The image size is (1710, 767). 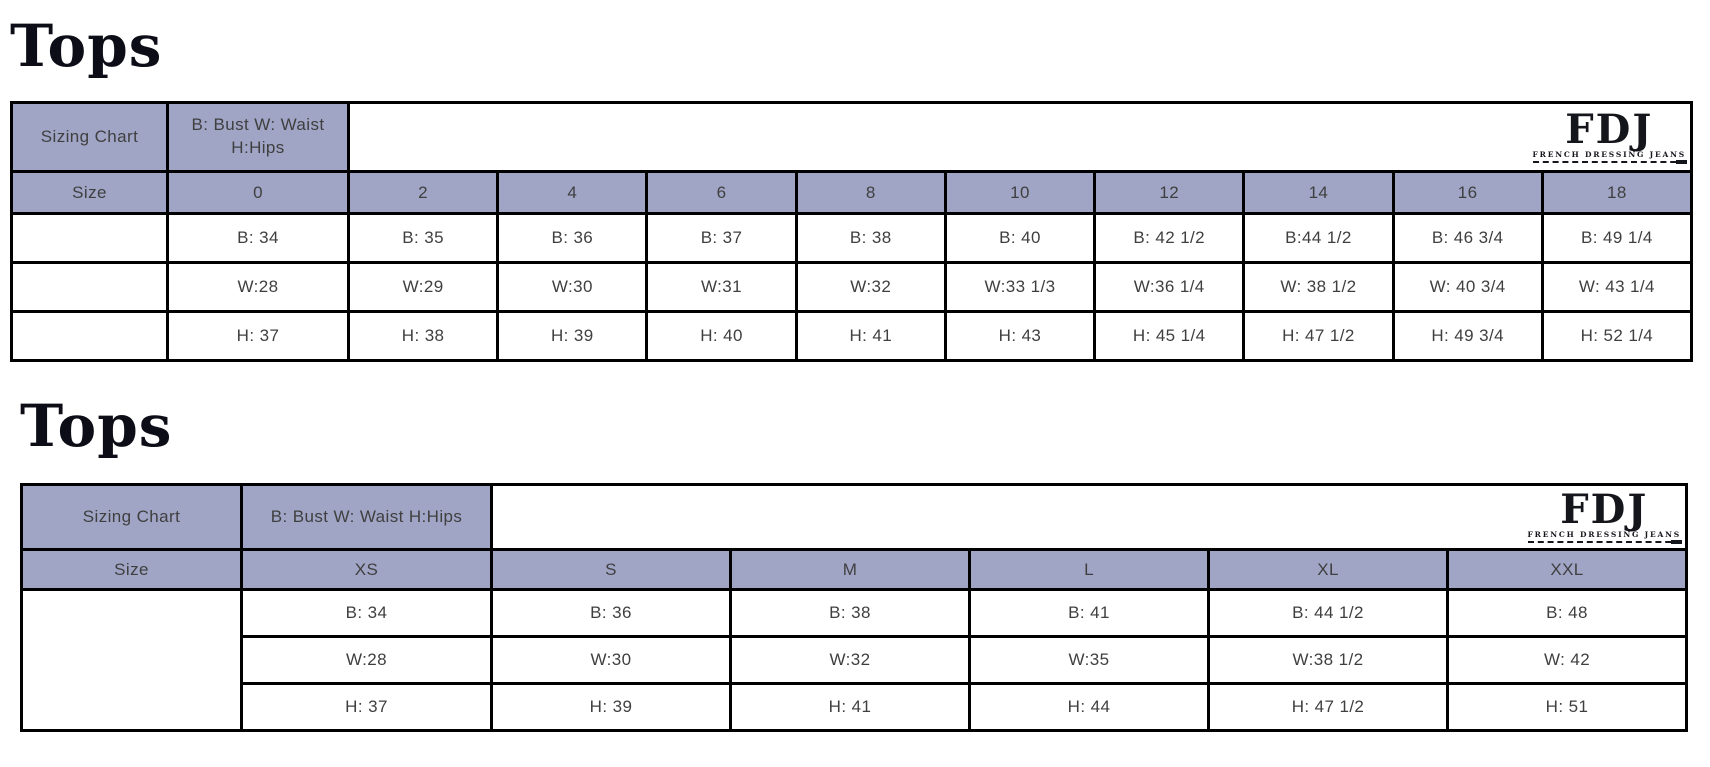 What do you see at coordinates (611, 569) in the screenshot?
I see `size-col-header: S` at bounding box center [611, 569].